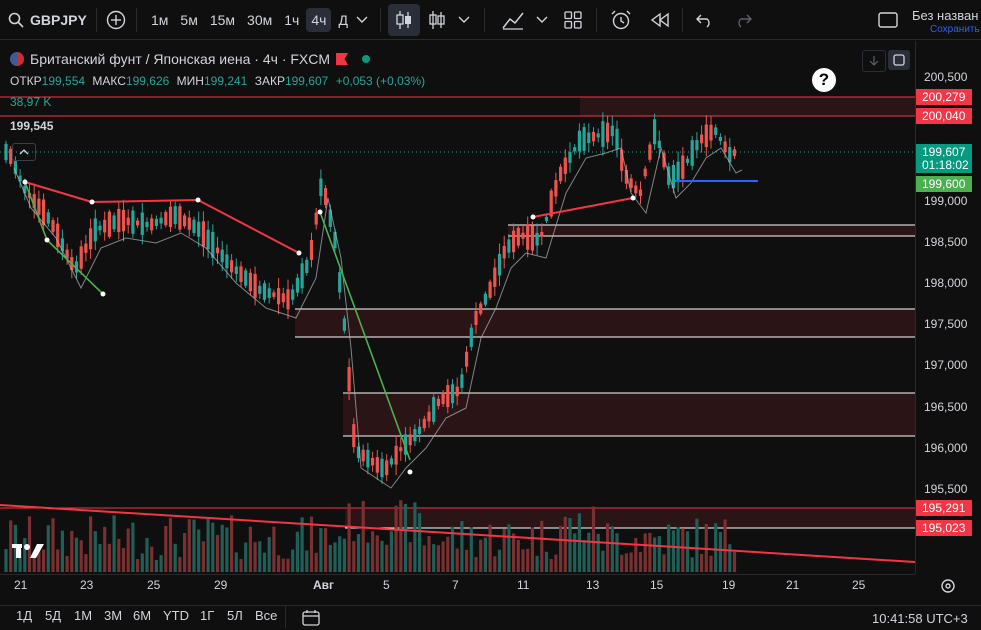 Image resolution: width=981 pixels, height=630 pixels. What do you see at coordinates (222, 20) in the screenshot?
I see `interval-2: 15м` at bounding box center [222, 20].